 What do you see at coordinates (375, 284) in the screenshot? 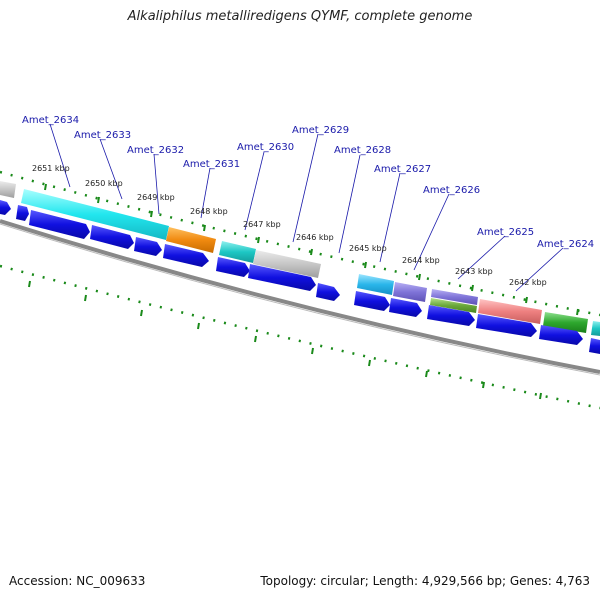
I see `gene-bar-sky` at bounding box center [375, 284].